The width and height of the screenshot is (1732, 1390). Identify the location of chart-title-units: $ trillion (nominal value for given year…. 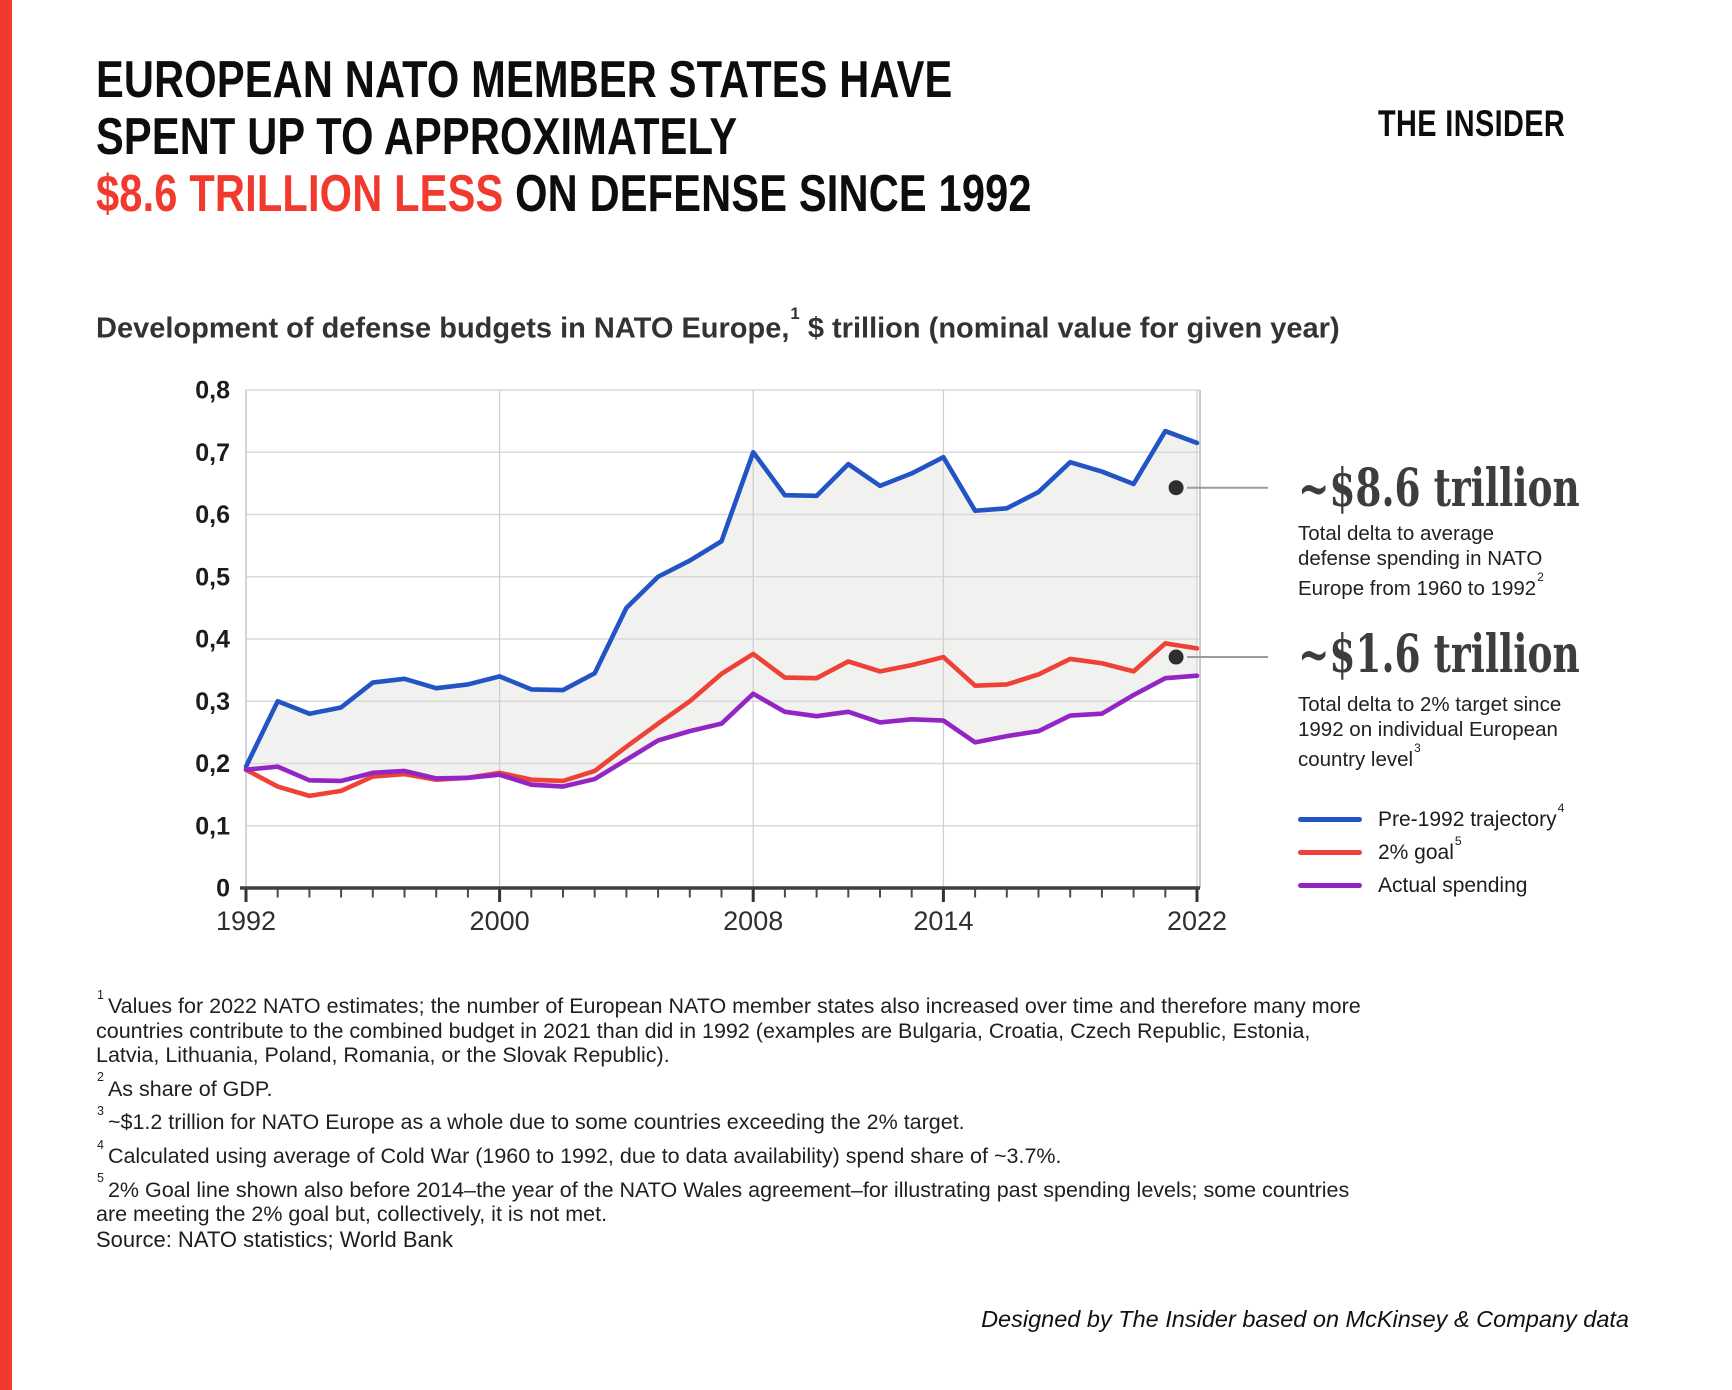
(1069, 328).